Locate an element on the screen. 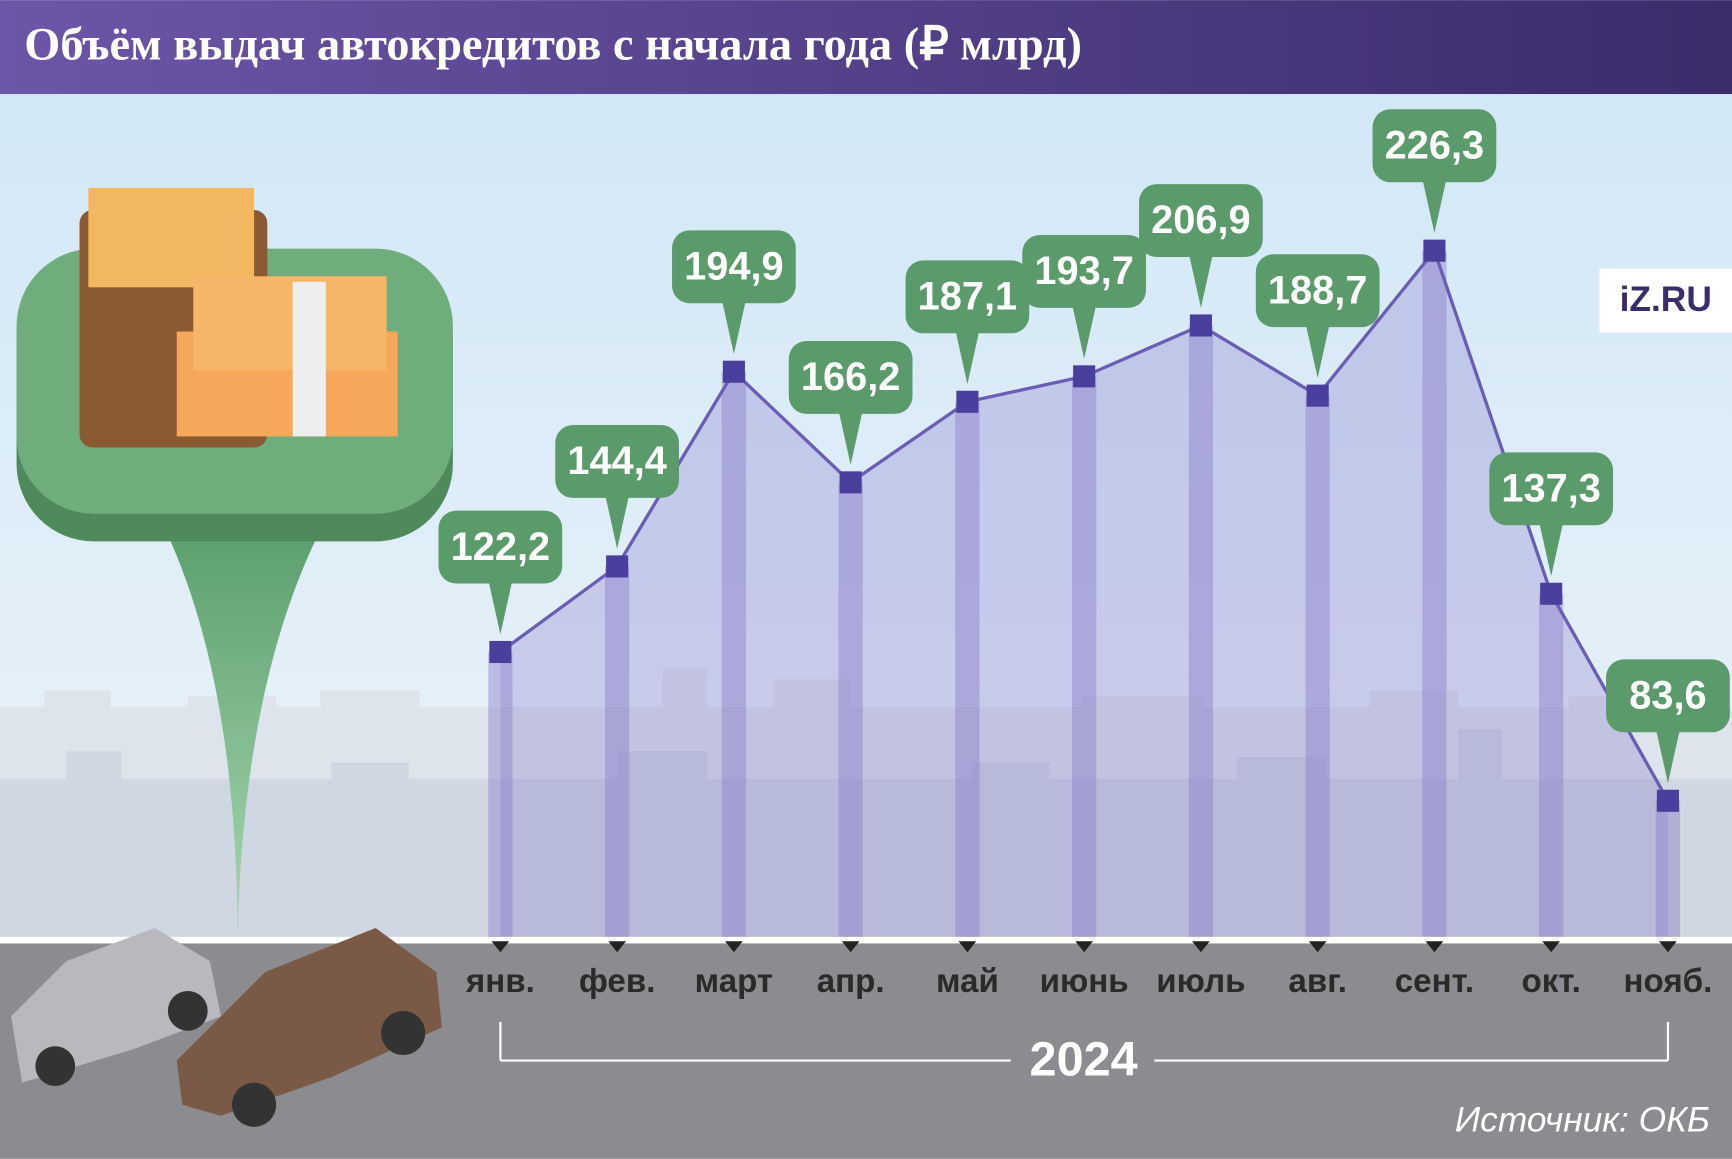 This screenshot has width=1732, height=1159. data-label: 137,3 is located at coordinates (1550, 489).